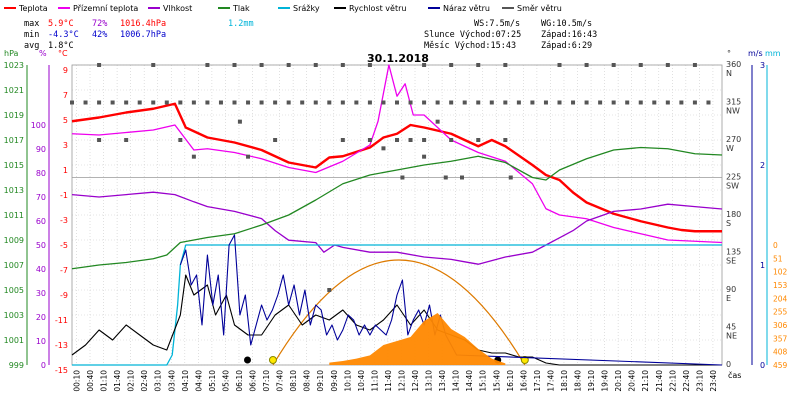 This screenshot has width=800, height=400. What do you see at coordinates (731, 336) in the screenshot?
I see `dir-compass-label: NE` at bounding box center [731, 336].